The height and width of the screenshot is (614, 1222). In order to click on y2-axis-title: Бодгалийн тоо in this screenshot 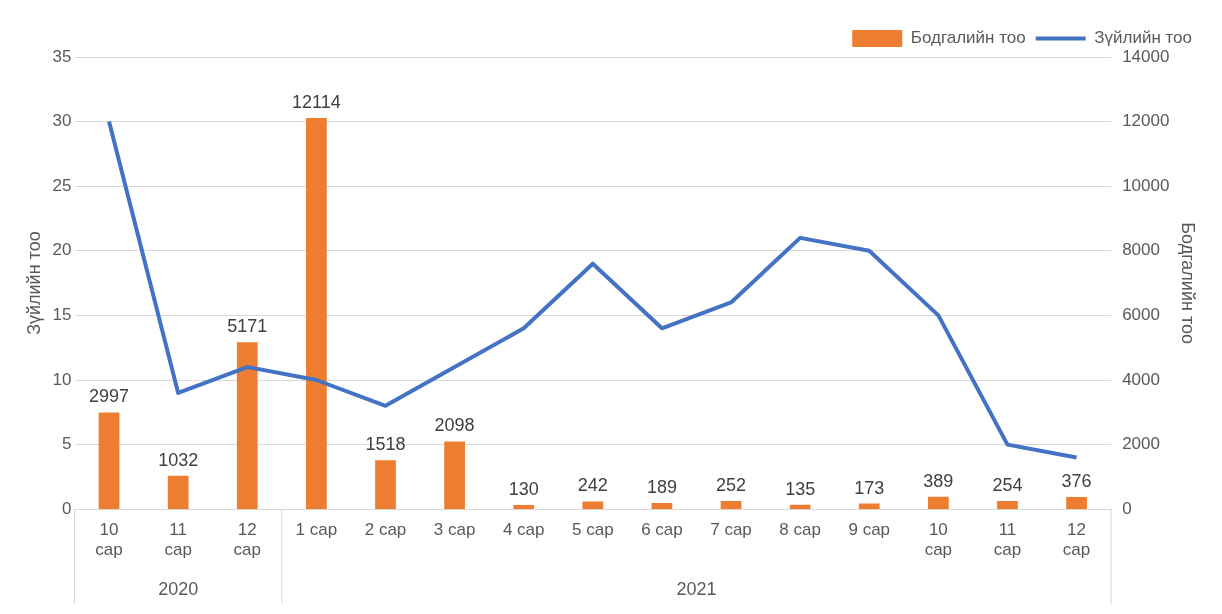, I will do `click(1188, 283)`.